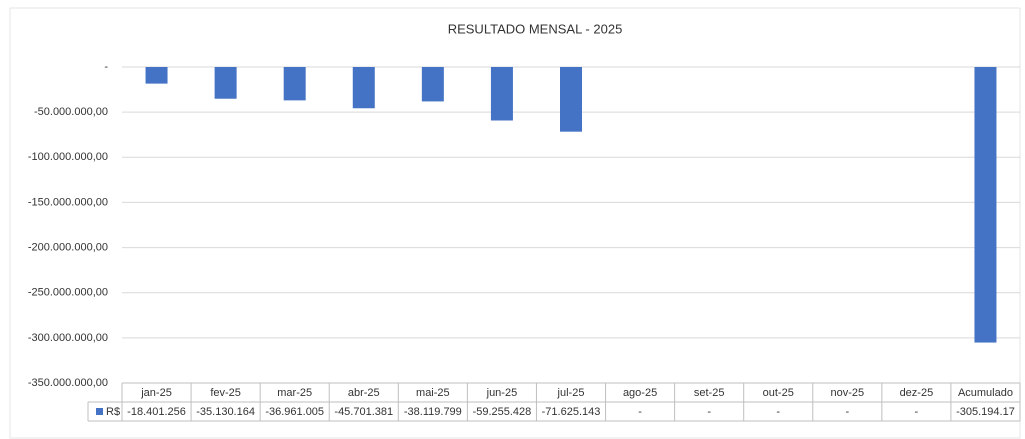  What do you see at coordinates (502, 412) in the screenshot?
I see `value-label: -59.255.428` at bounding box center [502, 412].